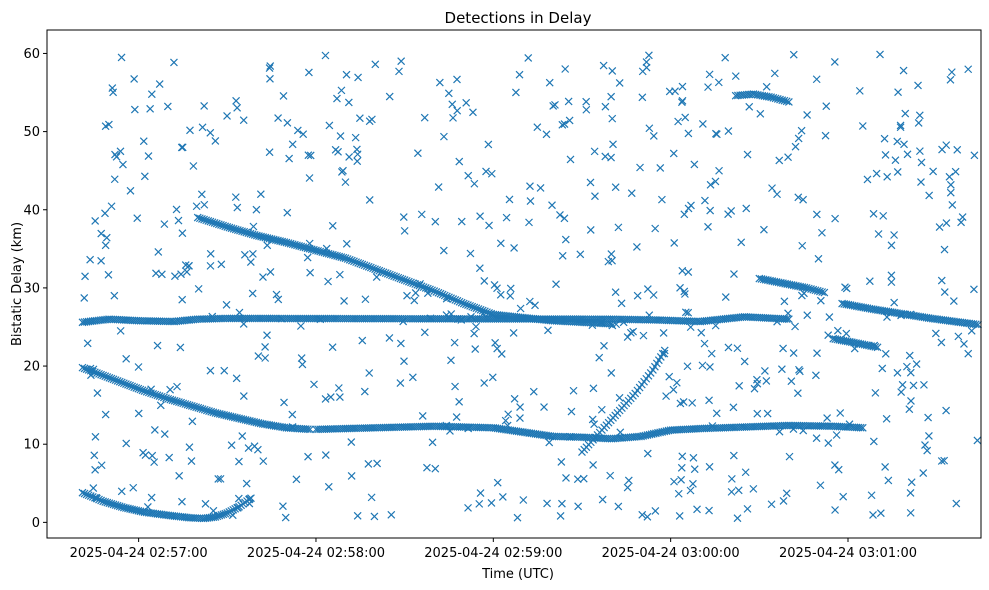 The height and width of the screenshot is (590, 989). What do you see at coordinates (31, 210) in the screenshot?
I see `y-tick-label: 40` at bounding box center [31, 210].